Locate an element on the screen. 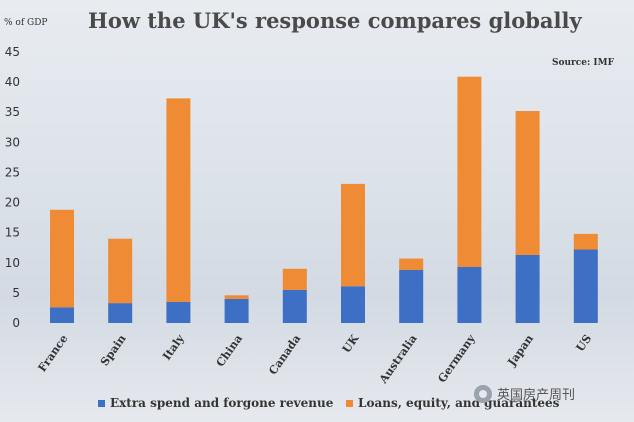 The image size is (634, 422). y-tick-label: 35 is located at coordinates (12, 112).